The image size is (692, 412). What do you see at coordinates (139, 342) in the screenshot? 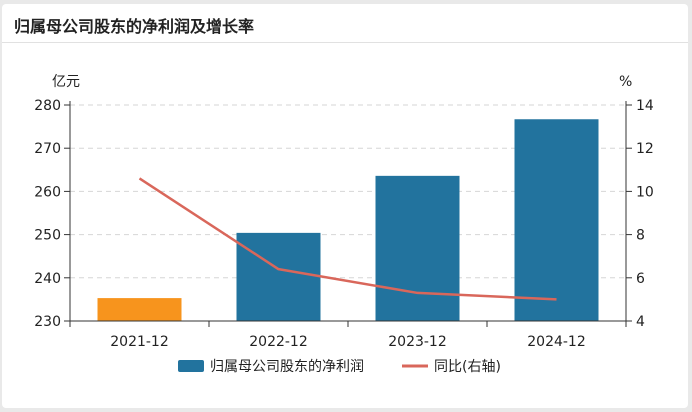
I see `x-tick-label: 2021-12` at bounding box center [139, 342].